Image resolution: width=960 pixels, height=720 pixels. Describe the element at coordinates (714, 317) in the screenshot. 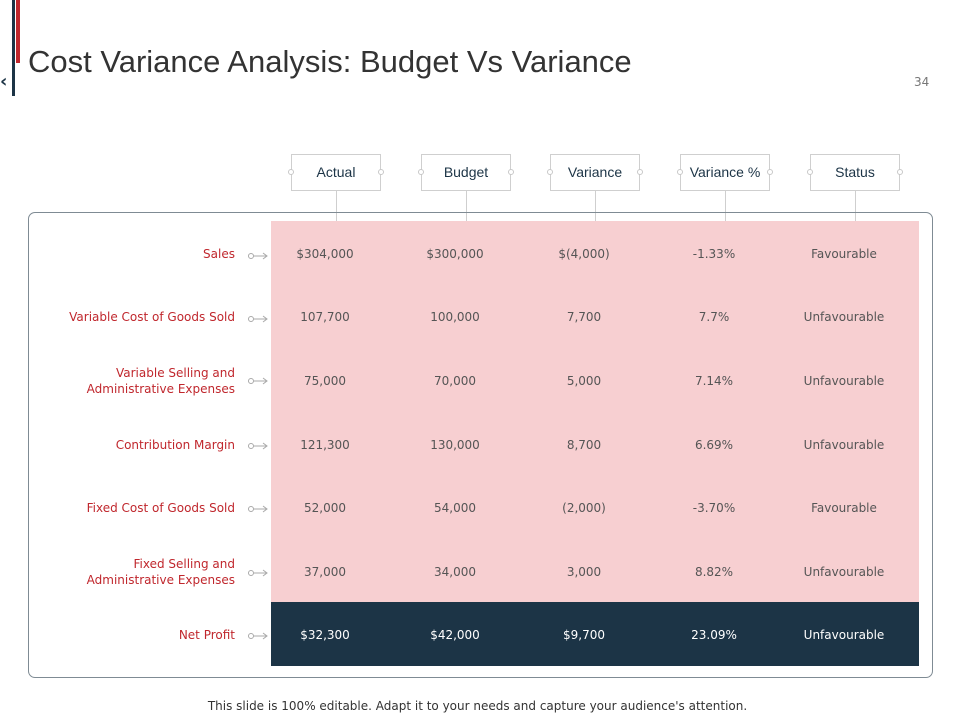

I see `cell-variable-cogs-variance-percent: 7.7%` at that location.